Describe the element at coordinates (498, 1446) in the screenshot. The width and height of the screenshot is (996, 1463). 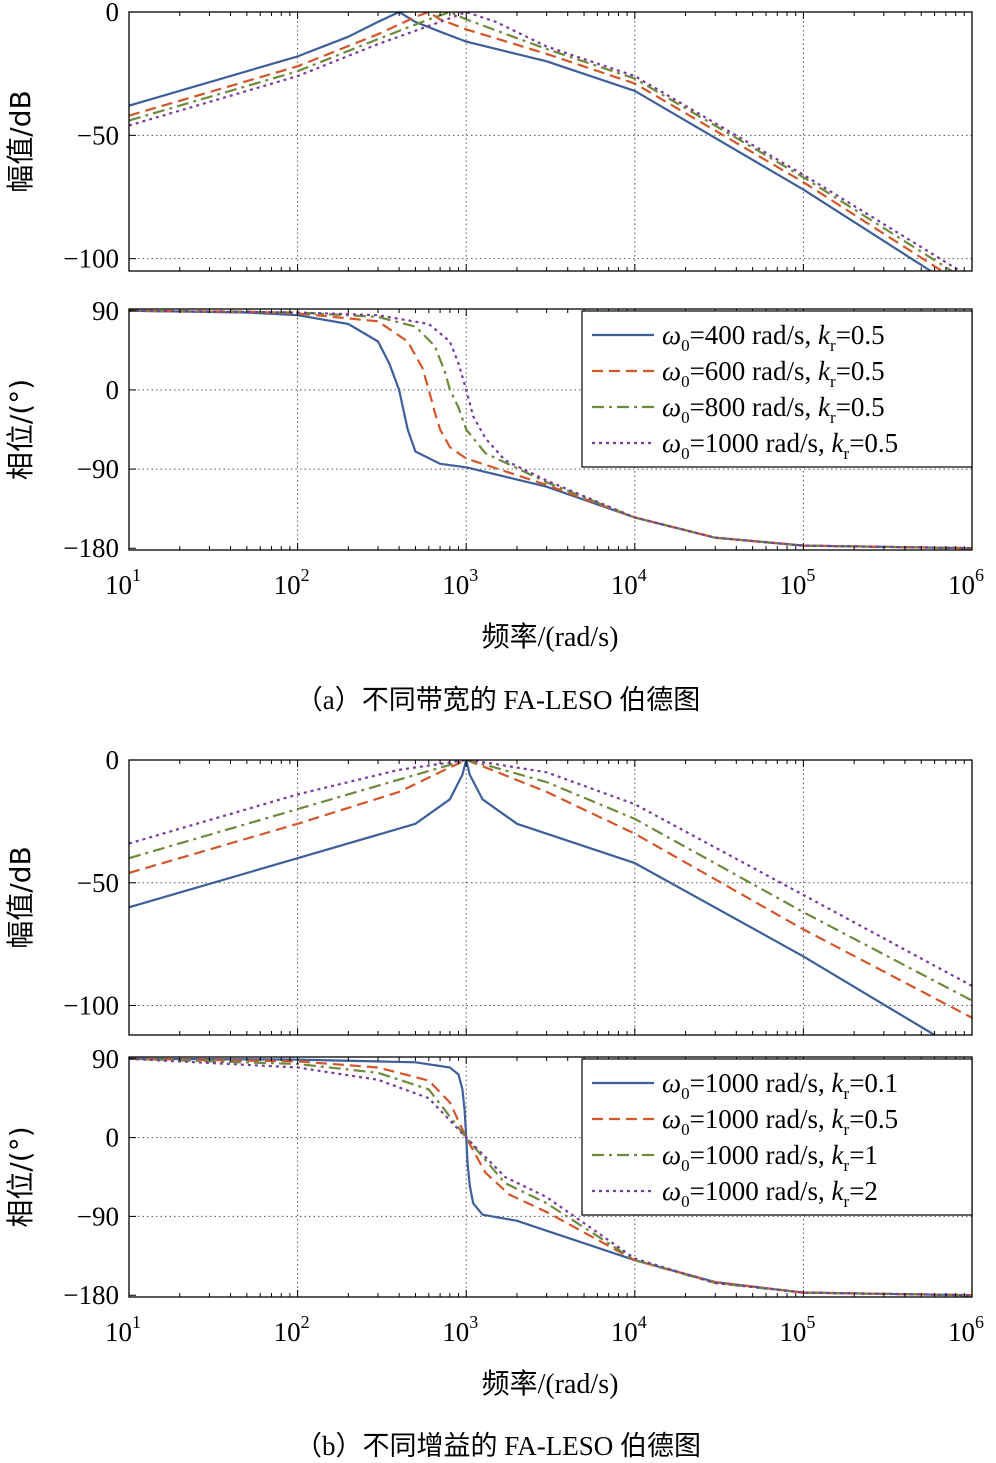
I see `caption-b: （b）不同增益的 FA-LESO 伯德图` at that location.